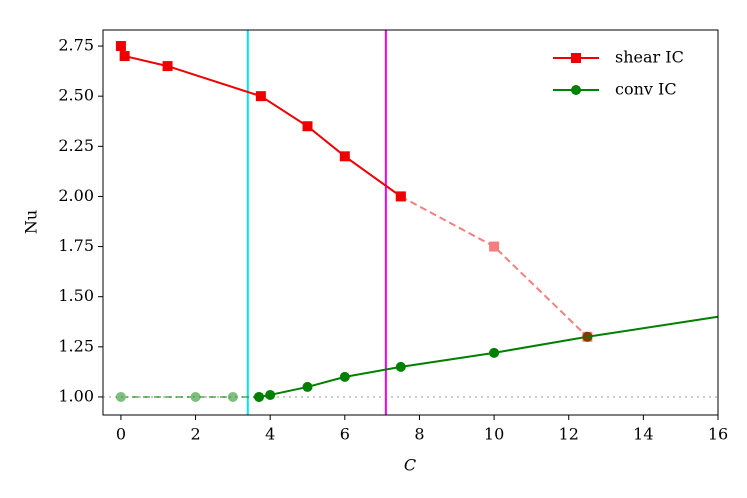 Image resolution: width=747 pixels, height=498 pixels. I want to click on legend-label: shear IC, so click(649, 57).